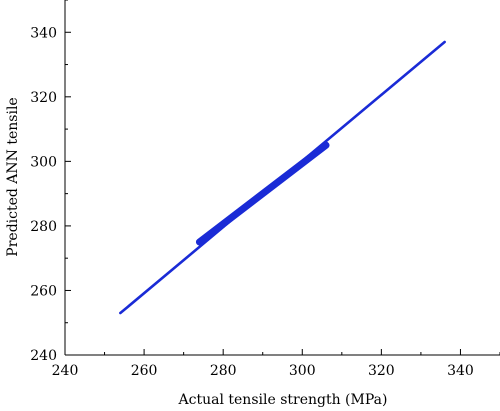 This screenshot has height=411, width=500. Describe the element at coordinates (144, 371) in the screenshot. I see `x-tick-label: 260` at that location.